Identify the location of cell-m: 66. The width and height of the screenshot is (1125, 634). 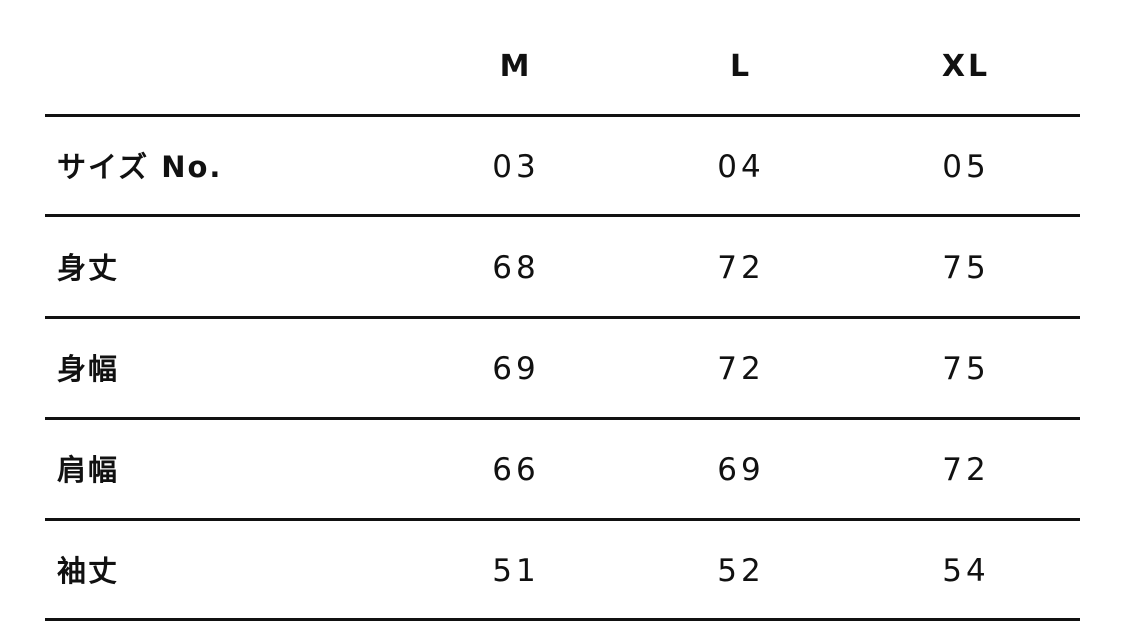
(516, 470).